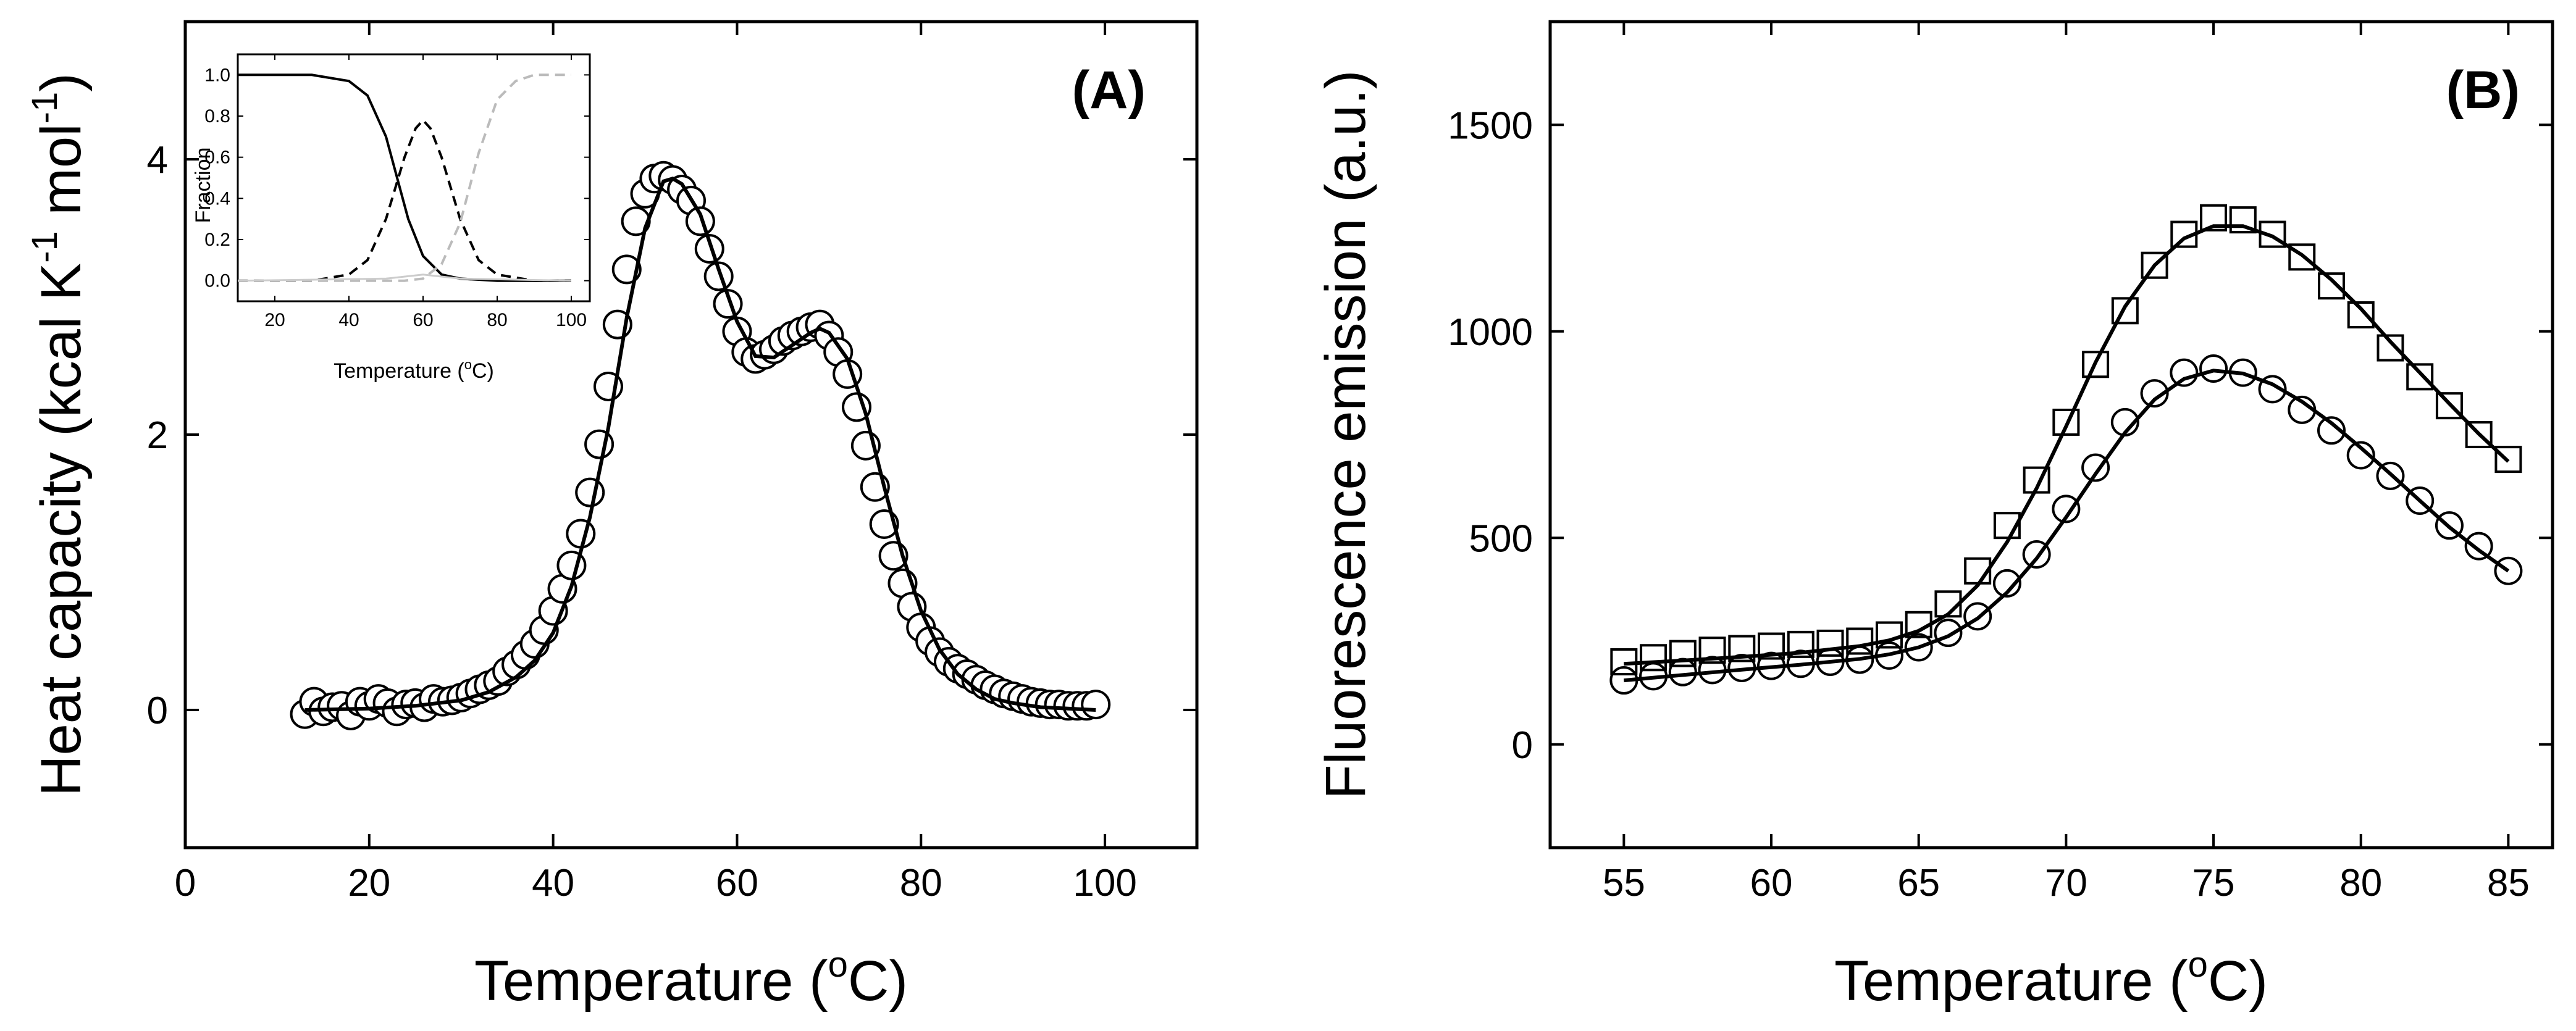  Describe the element at coordinates (157, 711) in the screenshot. I see `chart-a-y-tick-label: 0` at that location.